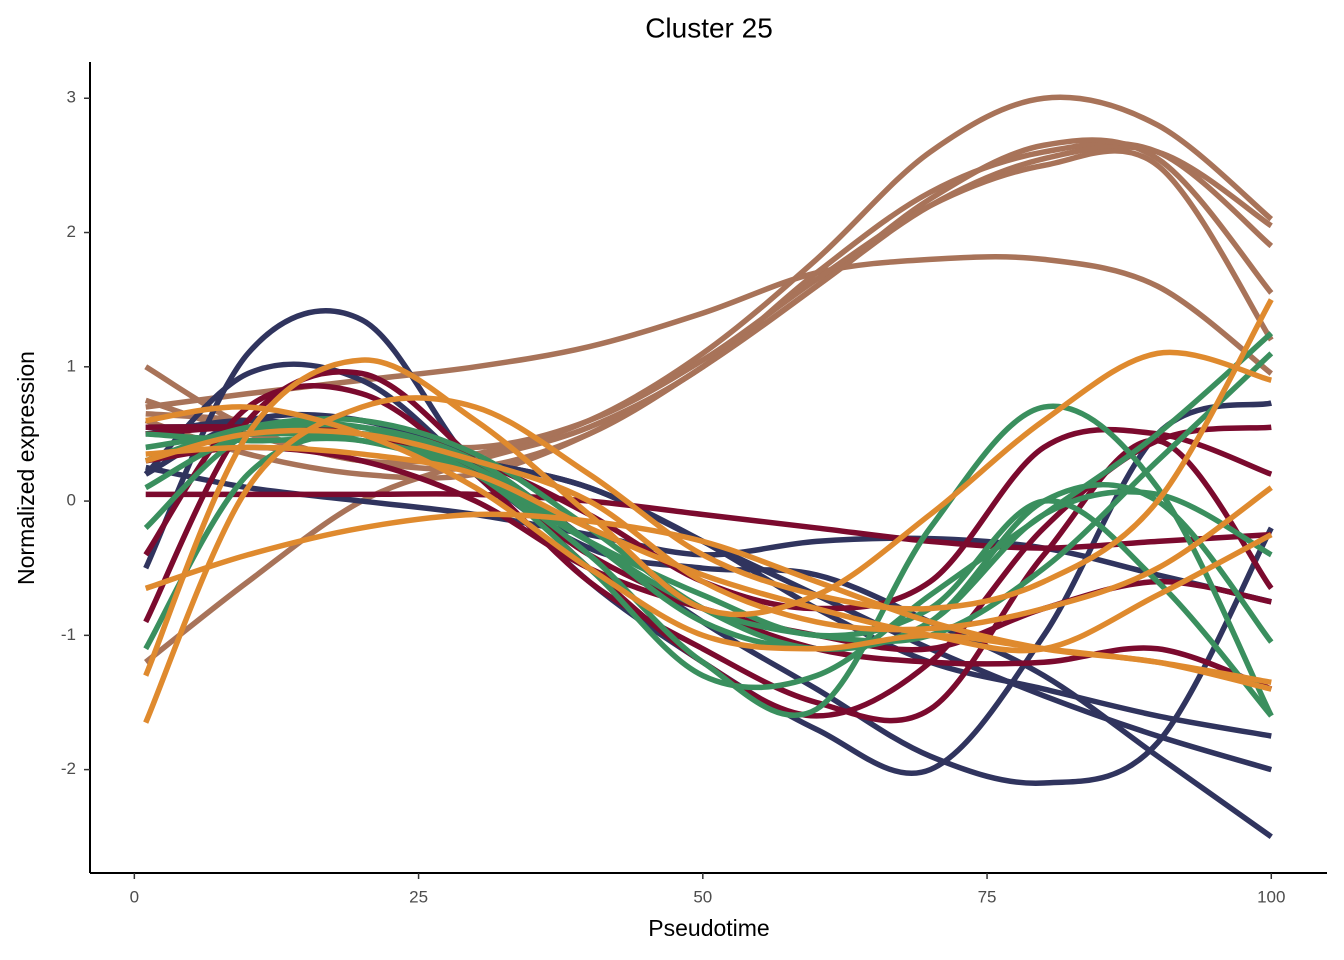 The height and width of the screenshot is (960, 1344). Describe the element at coordinates (702, 896) in the screenshot. I see `x-tick-label: 50` at that location.